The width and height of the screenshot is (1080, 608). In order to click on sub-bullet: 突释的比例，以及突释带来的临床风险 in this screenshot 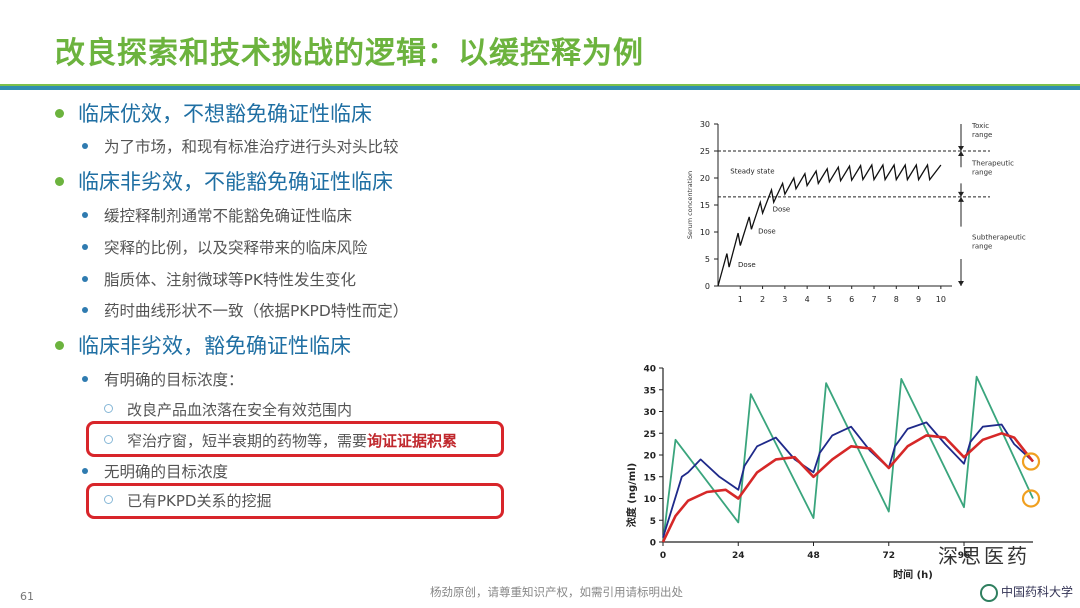, I will do `click(225, 247)`.